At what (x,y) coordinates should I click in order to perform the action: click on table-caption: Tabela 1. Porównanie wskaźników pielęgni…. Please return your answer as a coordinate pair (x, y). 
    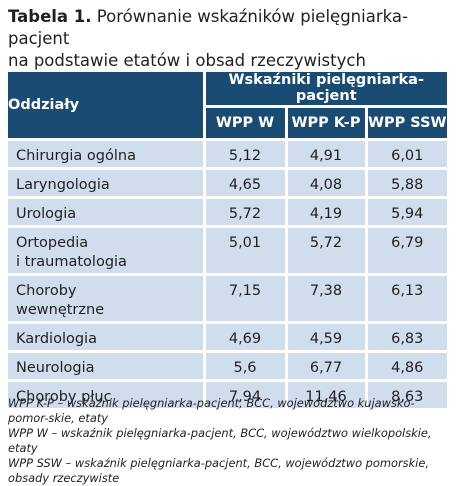
    Looking at the image, I should click on (233, 39).